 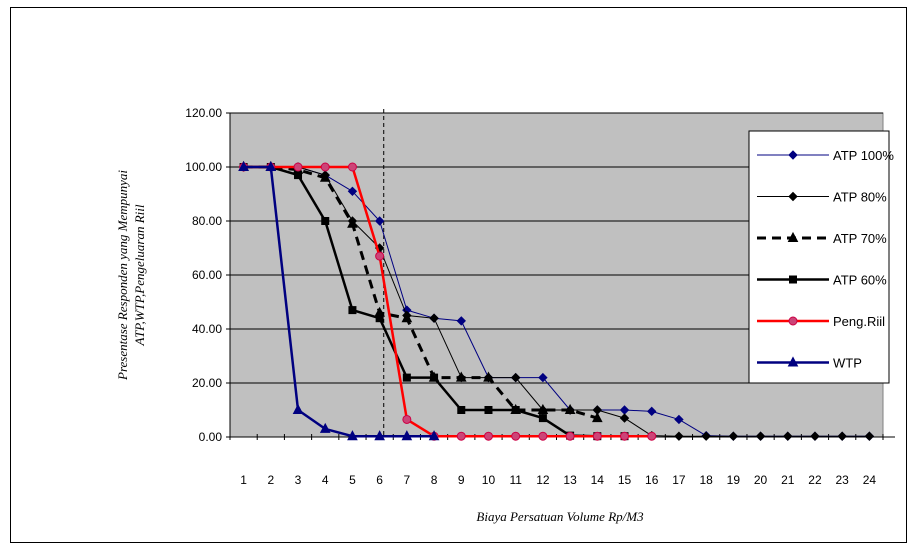 I want to click on x-tick-label: 6, so click(x=379, y=480).